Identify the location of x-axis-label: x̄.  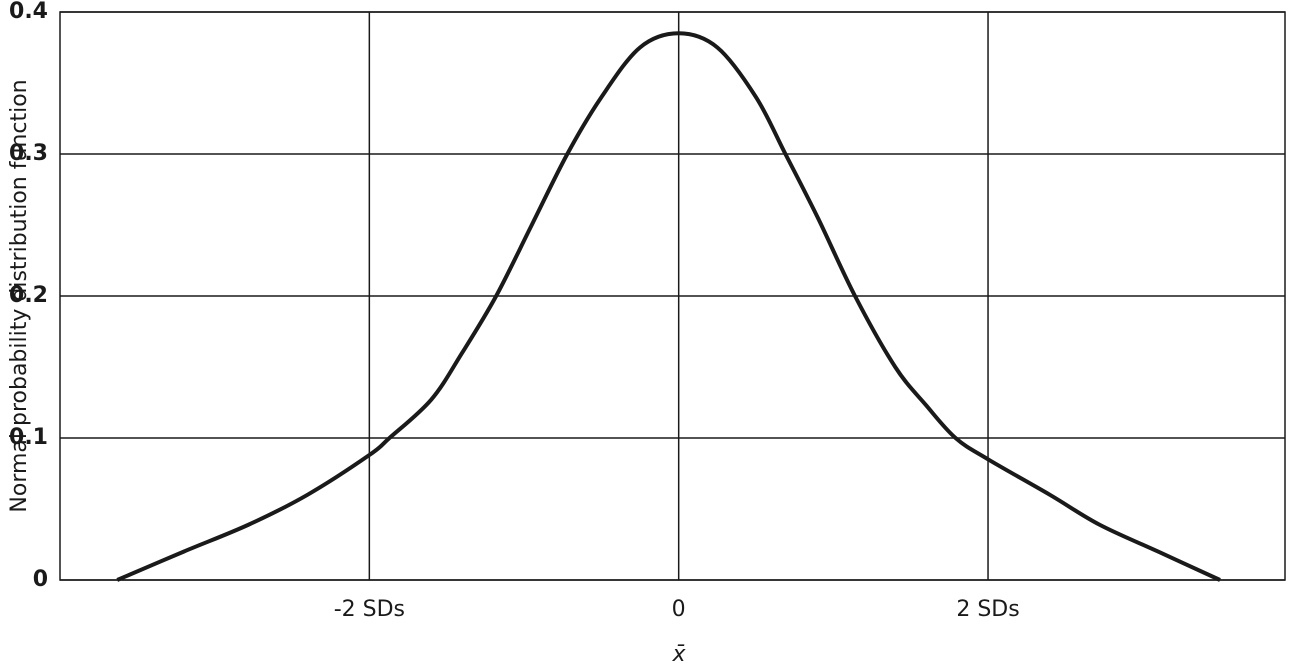
(678, 654).